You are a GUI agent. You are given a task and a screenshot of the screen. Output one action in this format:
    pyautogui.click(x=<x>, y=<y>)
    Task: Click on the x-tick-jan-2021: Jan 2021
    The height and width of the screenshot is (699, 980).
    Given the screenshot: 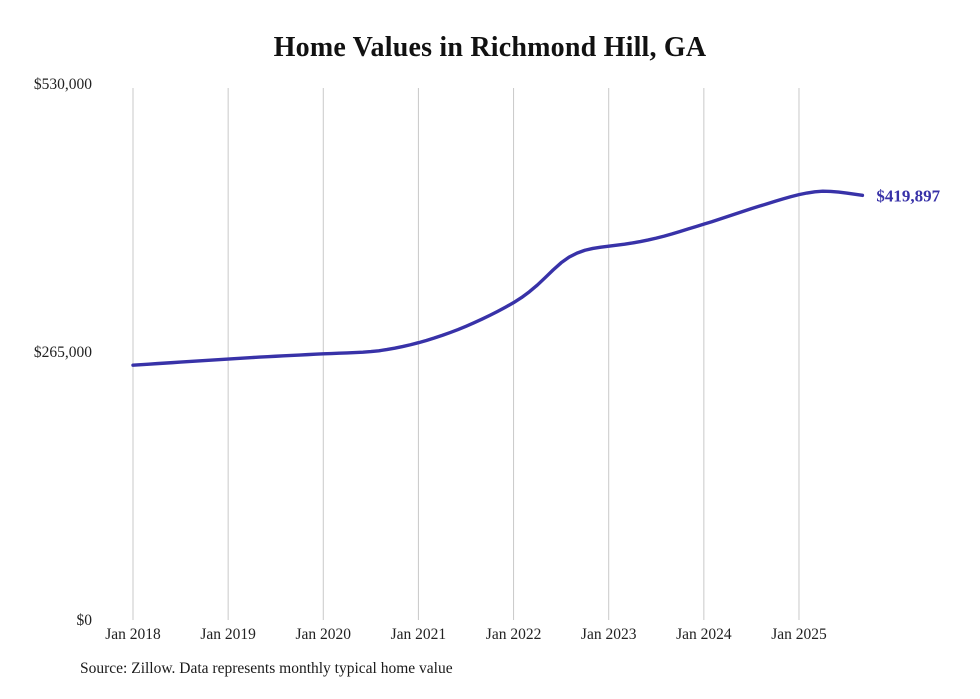 What is the action you would take?
    pyautogui.click(x=419, y=634)
    